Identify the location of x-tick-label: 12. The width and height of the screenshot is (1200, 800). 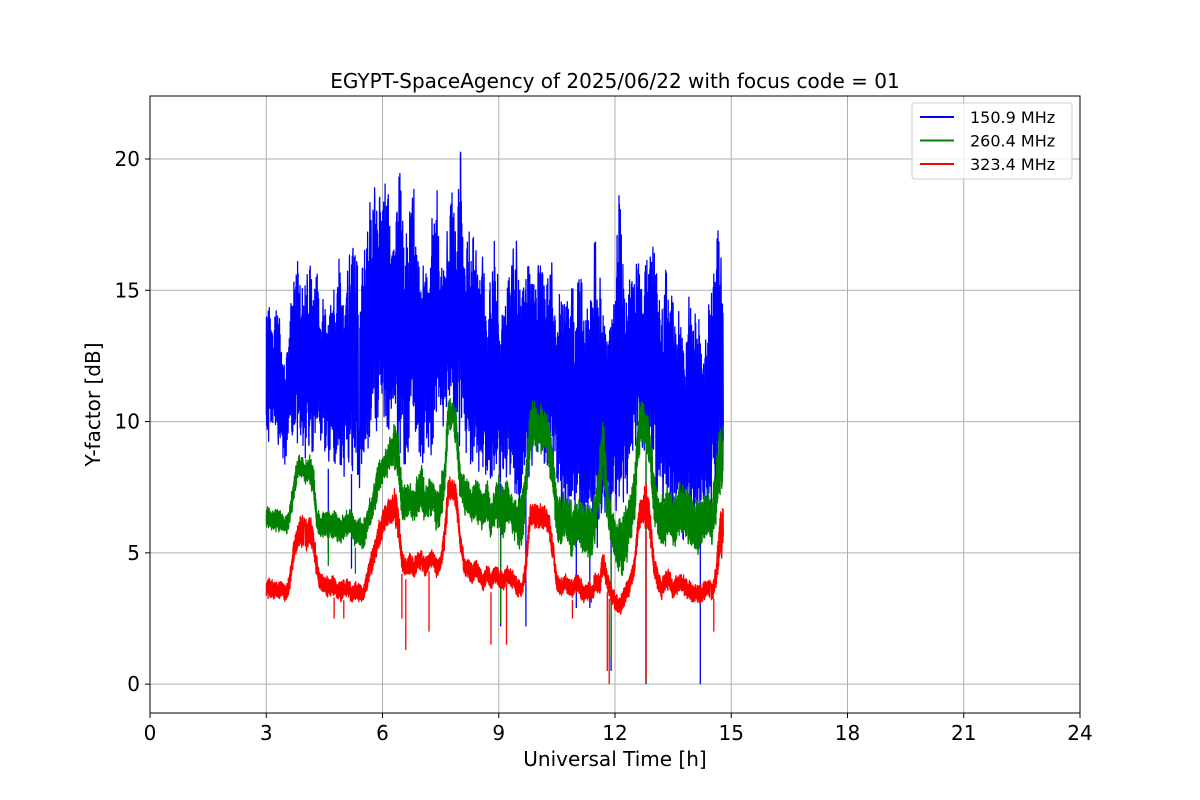
(614, 733).